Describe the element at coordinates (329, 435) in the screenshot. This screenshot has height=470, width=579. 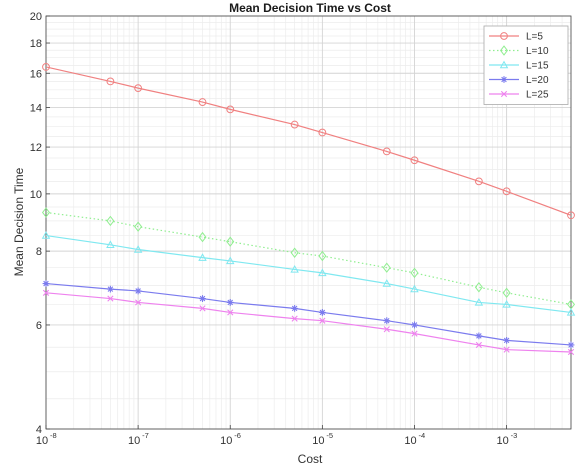
I see `x-tick-label-exponent: -5` at that location.